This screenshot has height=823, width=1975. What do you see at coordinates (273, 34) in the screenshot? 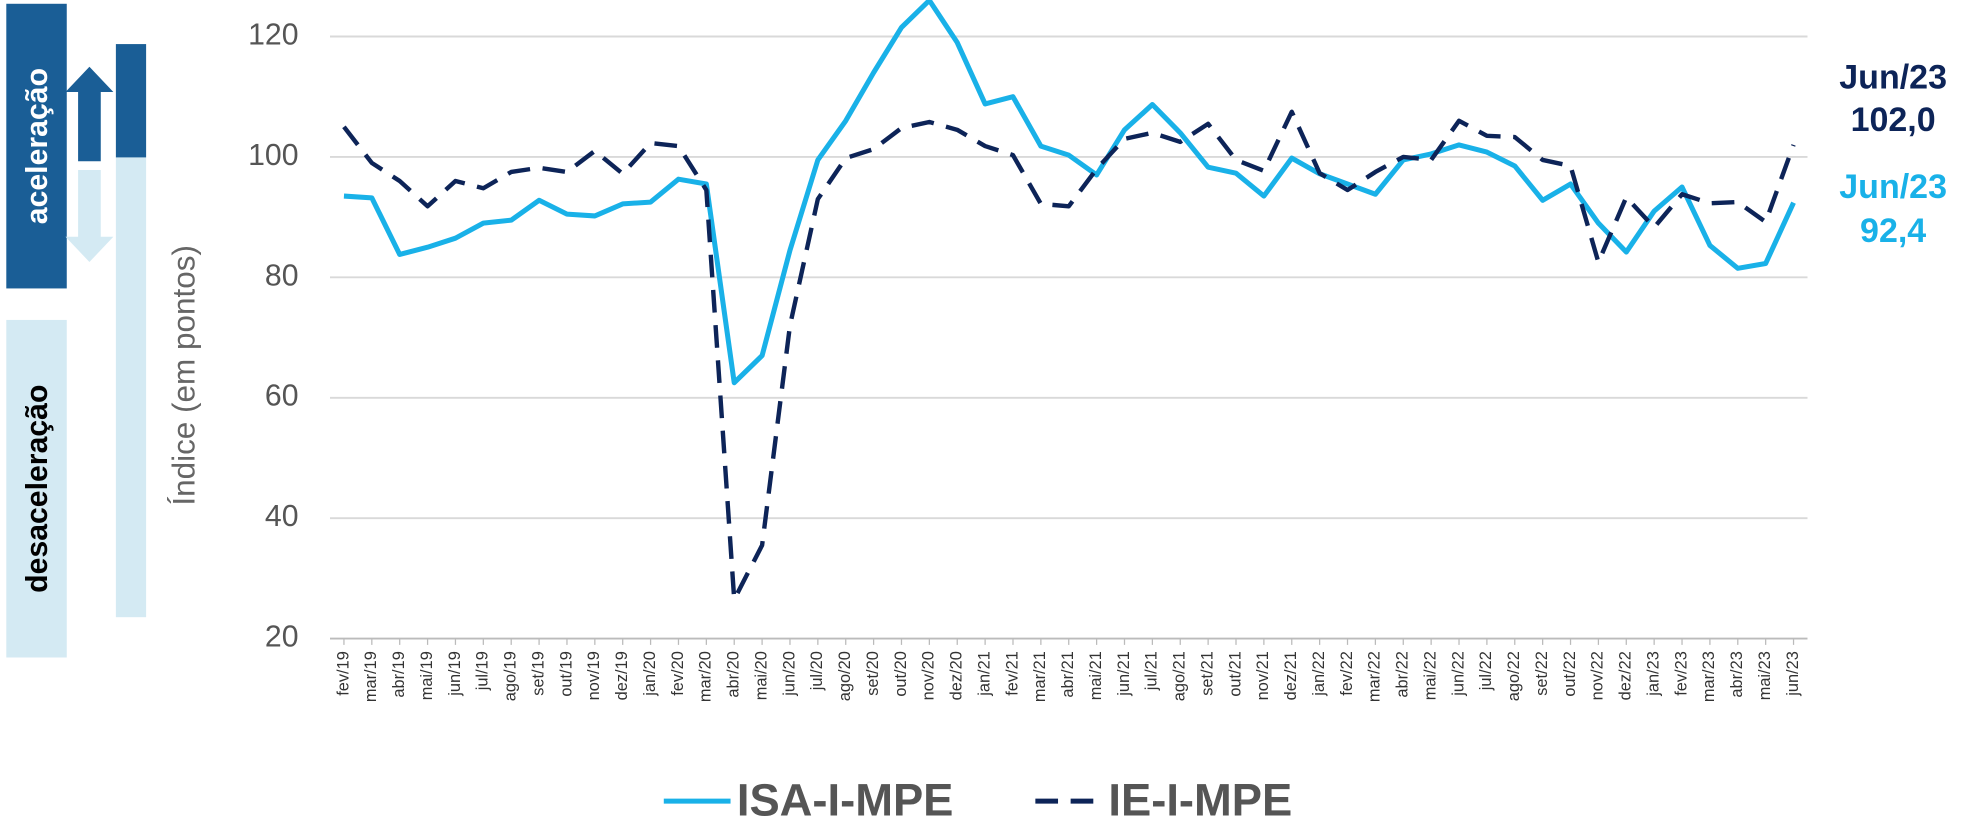
I see `y-tick-label: 120` at bounding box center [273, 34].